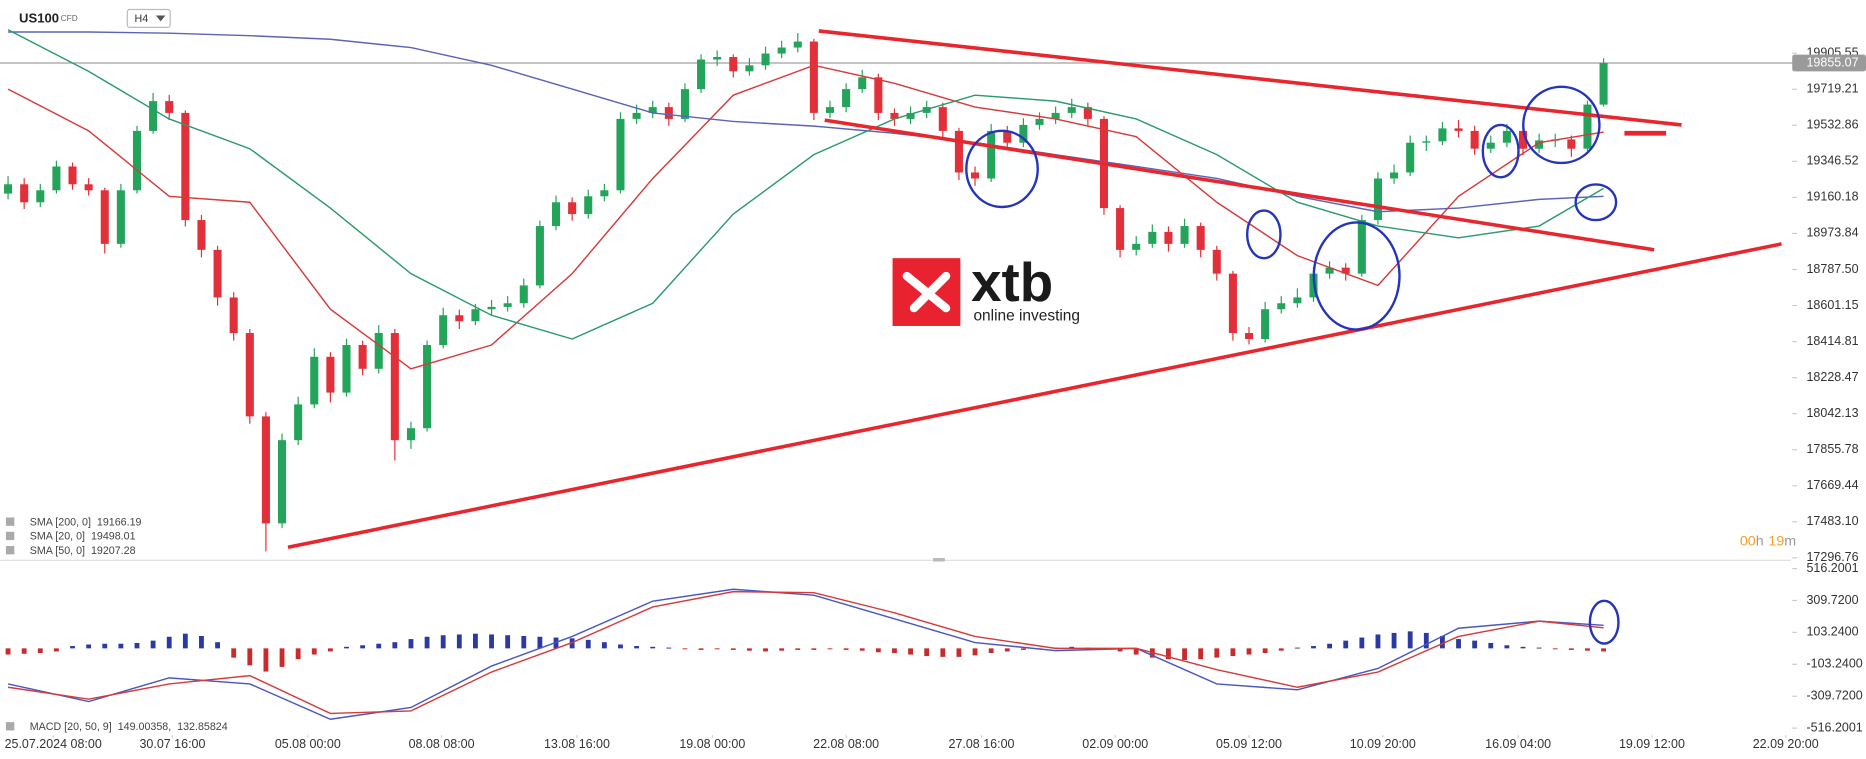 The image size is (1866, 759). What do you see at coordinates (69, 18) in the screenshot?
I see `instrument-type: CFD` at bounding box center [69, 18].